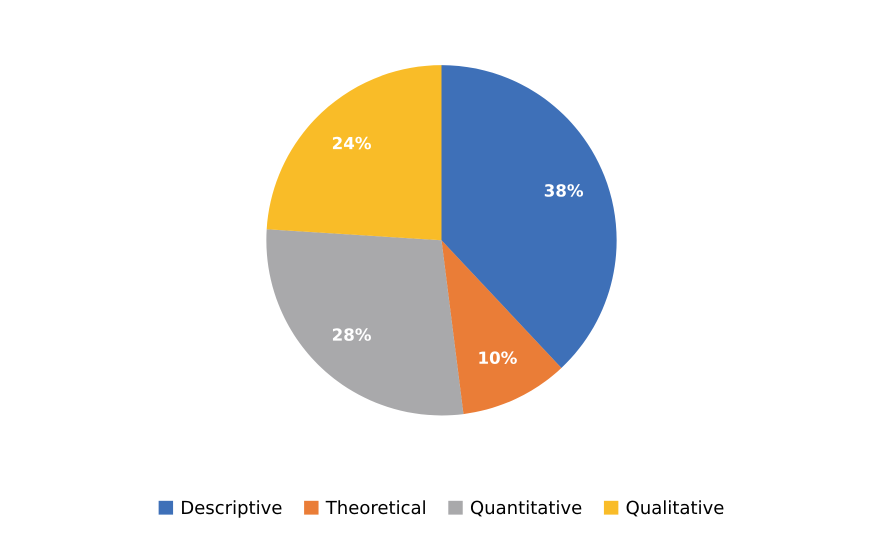 The width and height of the screenshot is (883, 534). What do you see at coordinates (232, 509) in the screenshot?
I see `legend-label: Descriptive` at bounding box center [232, 509].